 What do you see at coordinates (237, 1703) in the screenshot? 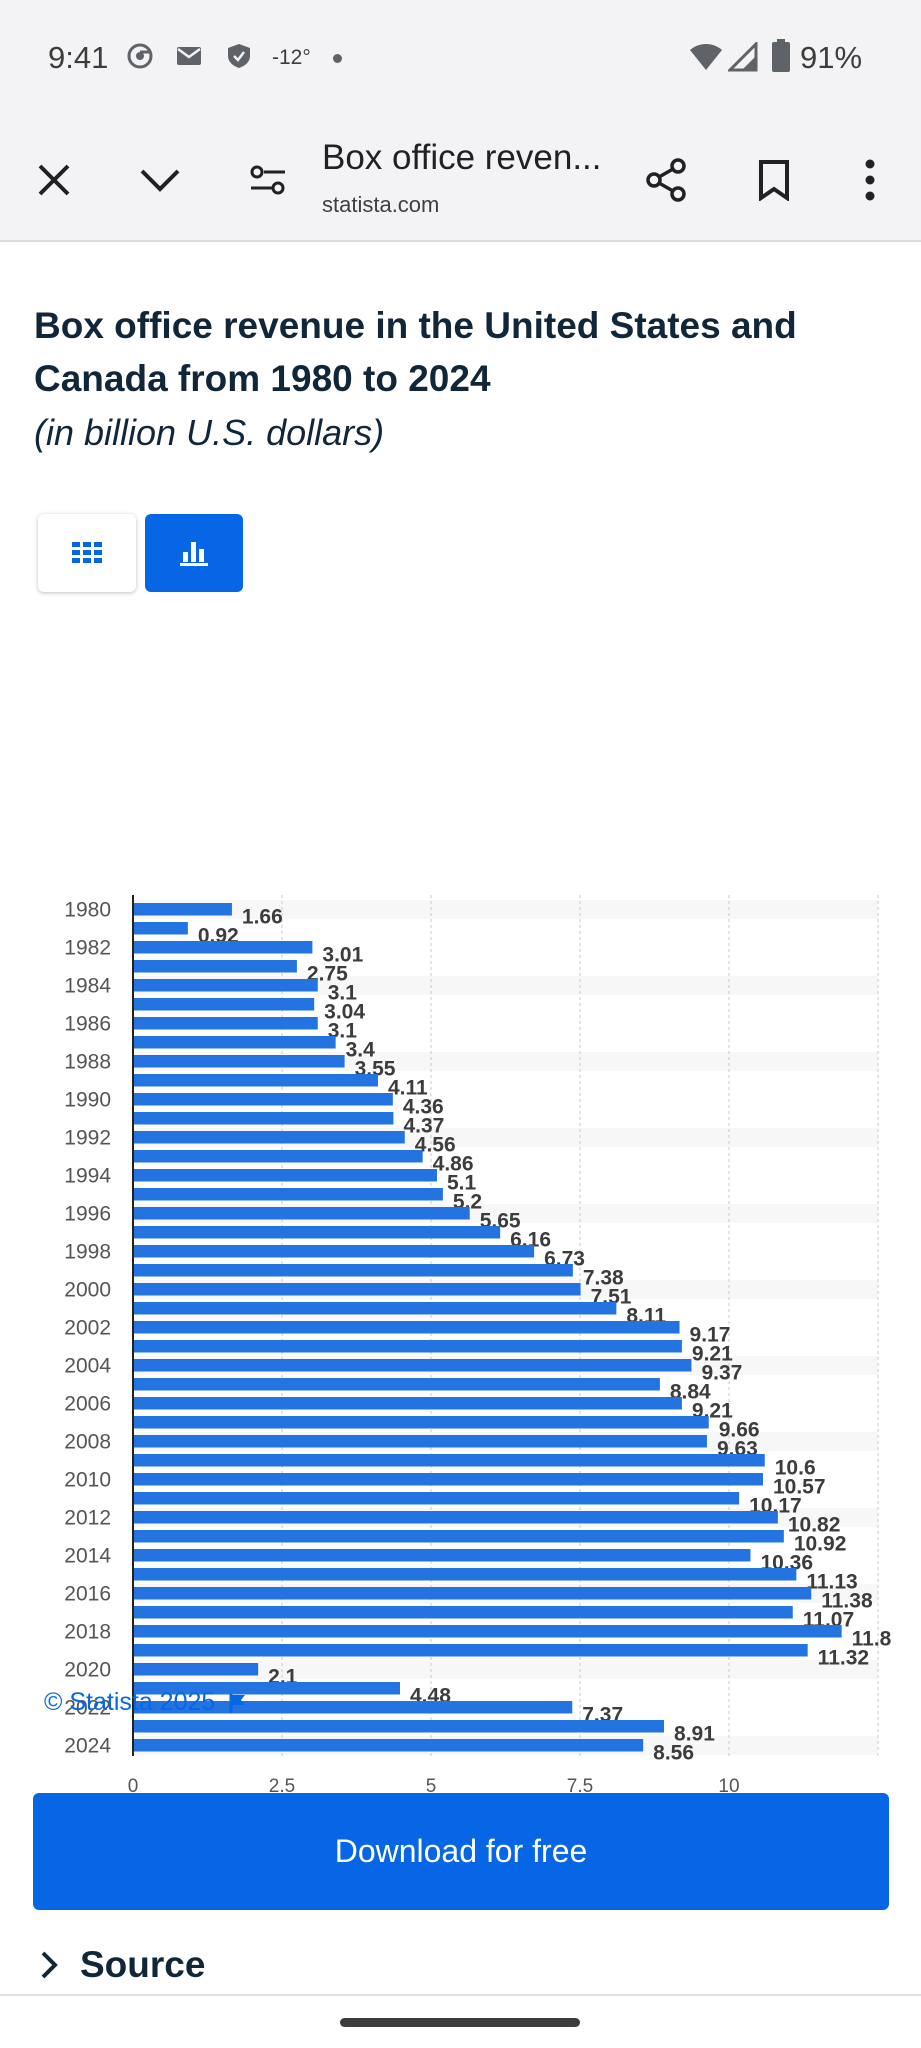
I see `flag-icon` at bounding box center [237, 1703].